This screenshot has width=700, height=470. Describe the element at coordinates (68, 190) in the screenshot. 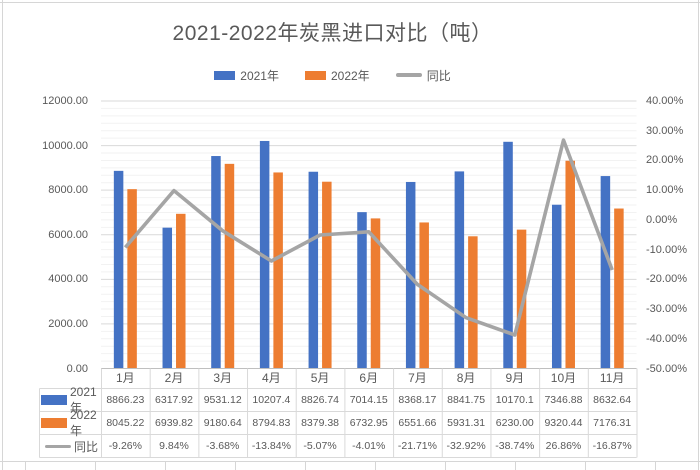

I see `primary-axis-tick: 8000.00` at that location.